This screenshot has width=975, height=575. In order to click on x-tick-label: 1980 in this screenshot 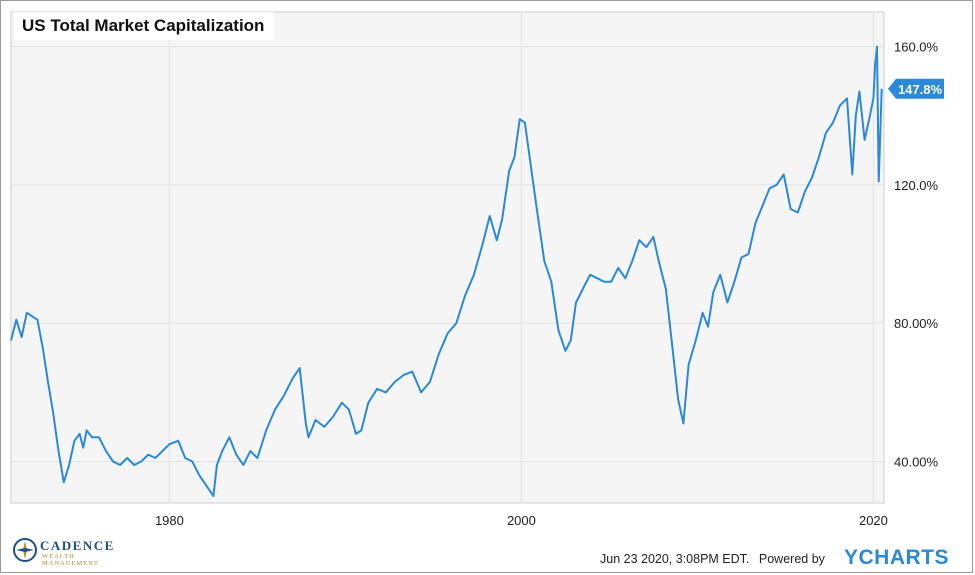, I will do `click(169, 520)`.